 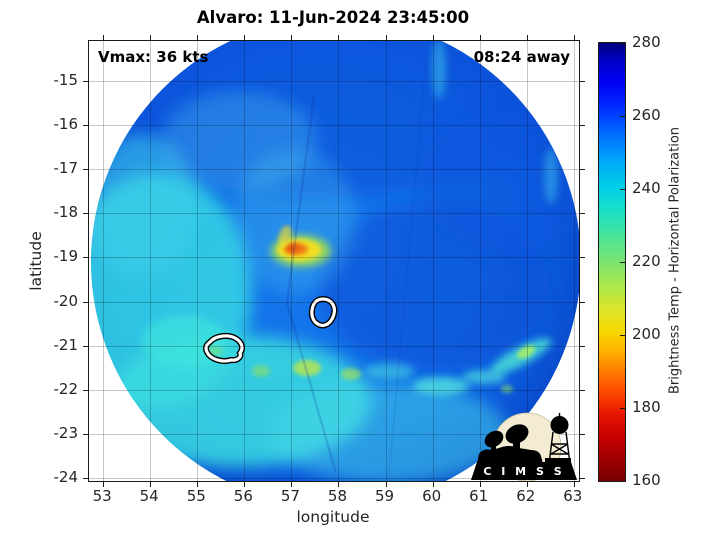 I want to click on x-tick-label: 58, so click(x=337, y=496).